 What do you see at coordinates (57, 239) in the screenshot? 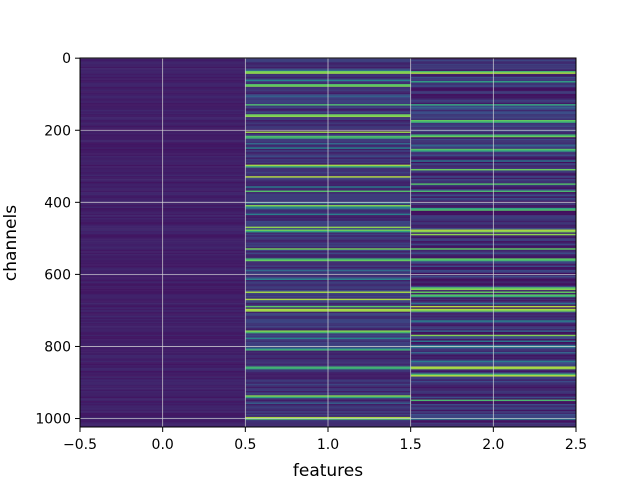
I see `y-axis: 0 200 400 600 800 1000` at bounding box center [57, 239].